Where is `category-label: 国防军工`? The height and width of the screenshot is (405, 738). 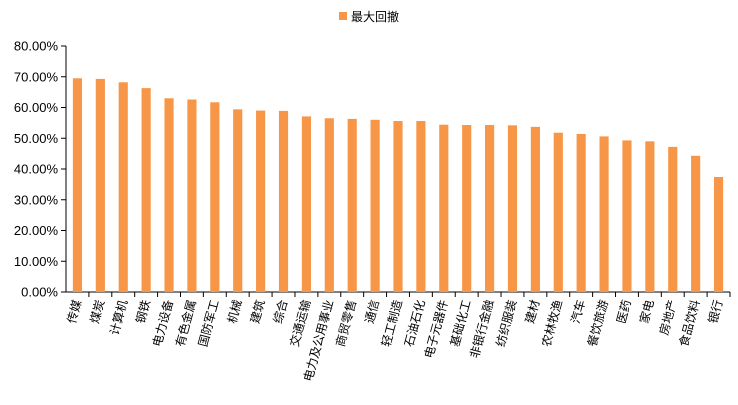 category-label: 国防军工 is located at coordinates (208, 323).